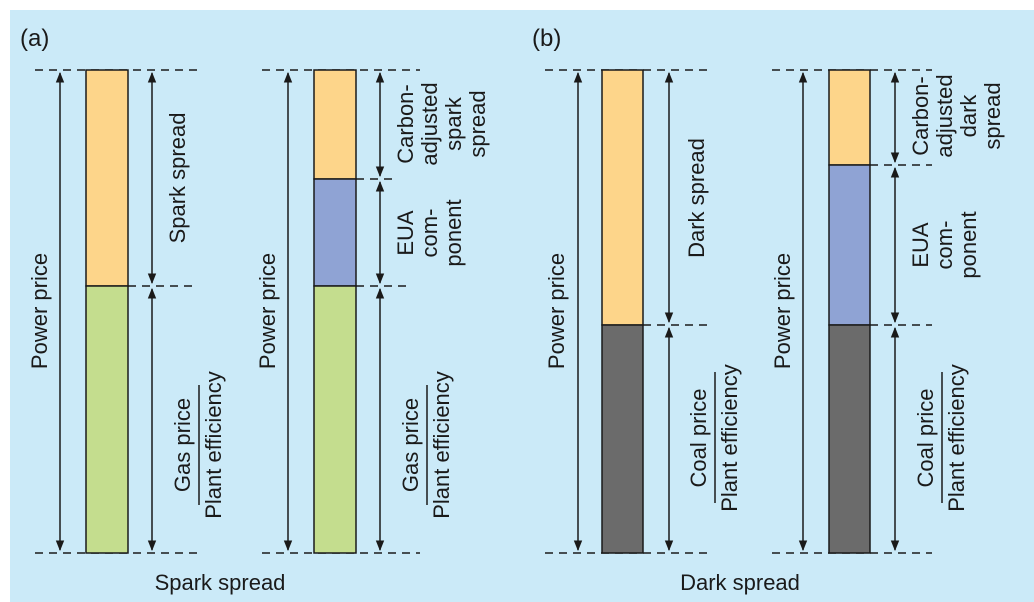 This screenshot has height=602, width=1034. Describe the element at coordinates (696, 198) in the screenshot. I see `panel-b-bar1-spread-label: Dark spread` at that location.